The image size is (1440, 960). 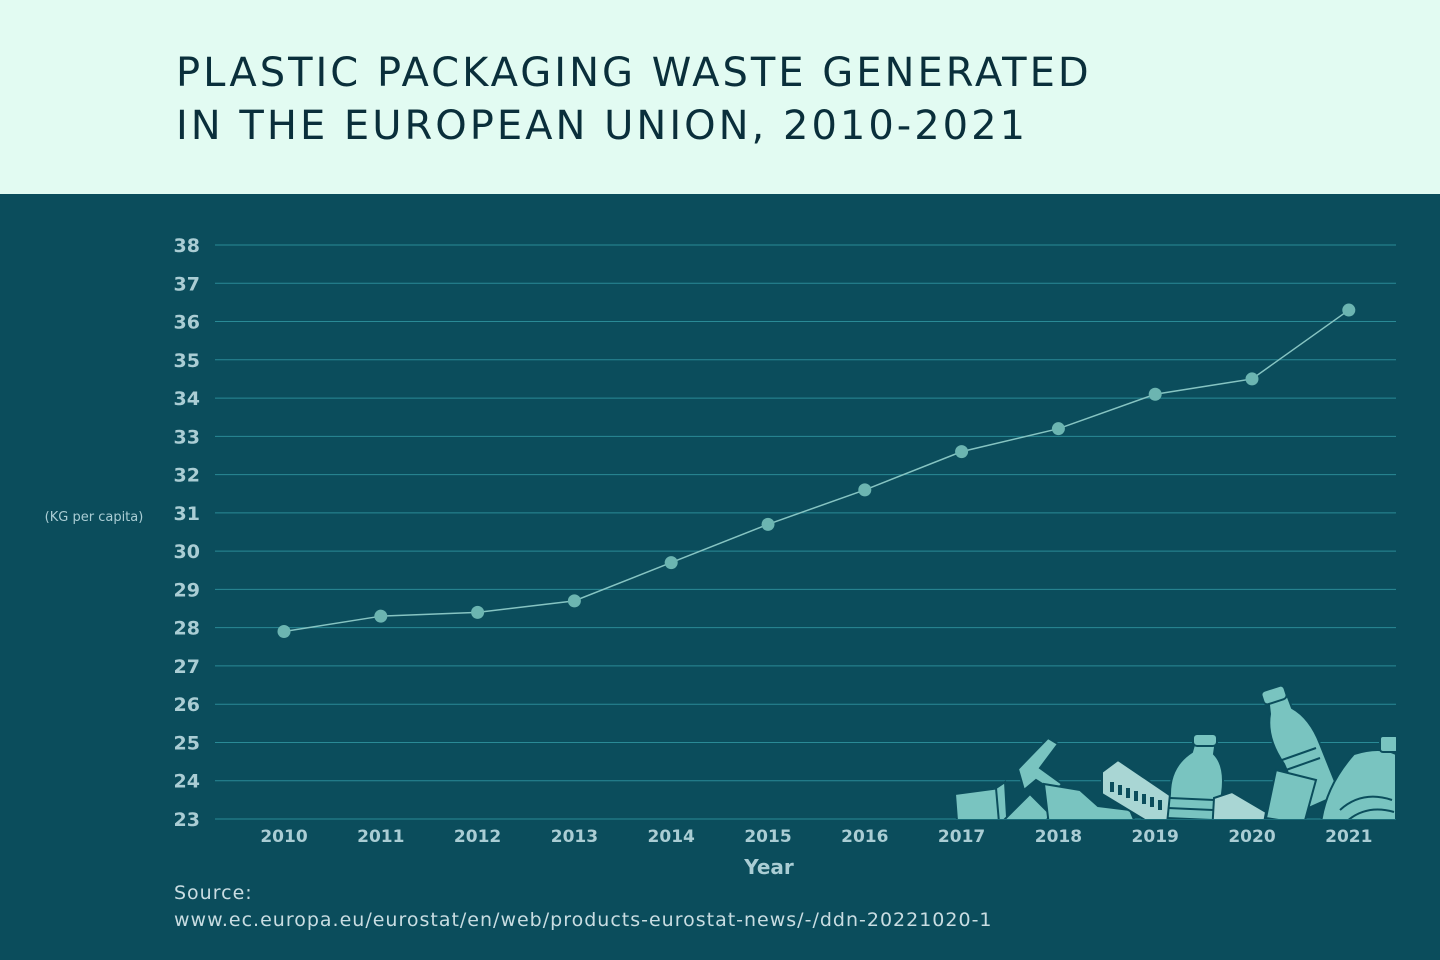 What do you see at coordinates (187, 476) in the screenshot?
I see `y-tick-label: 32` at bounding box center [187, 476].